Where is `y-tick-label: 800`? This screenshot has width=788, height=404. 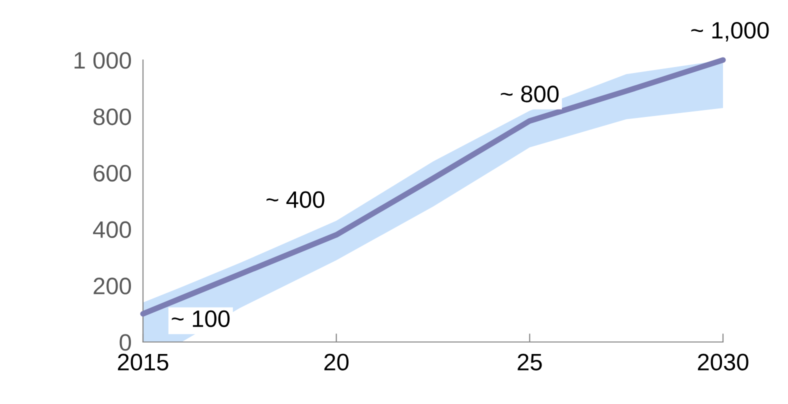
y-tick-label: 800 is located at coordinates (112, 117).